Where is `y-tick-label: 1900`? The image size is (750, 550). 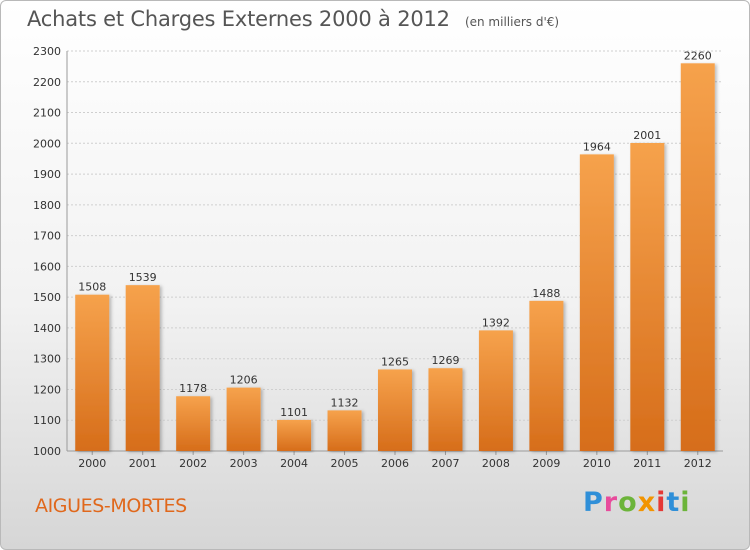 y-tick-label: 1900 is located at coordinates (47, 174).